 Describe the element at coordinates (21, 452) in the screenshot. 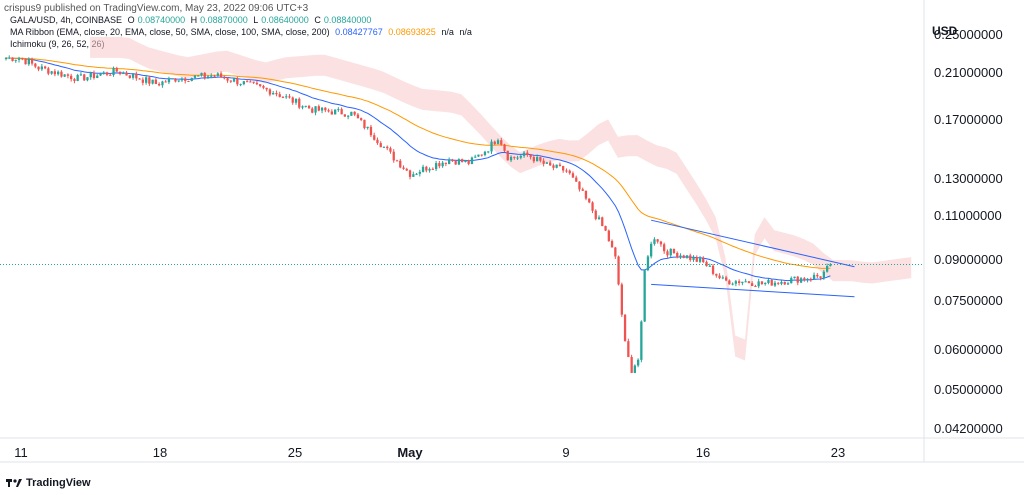

I see `x-tick-label: 11` at that location.